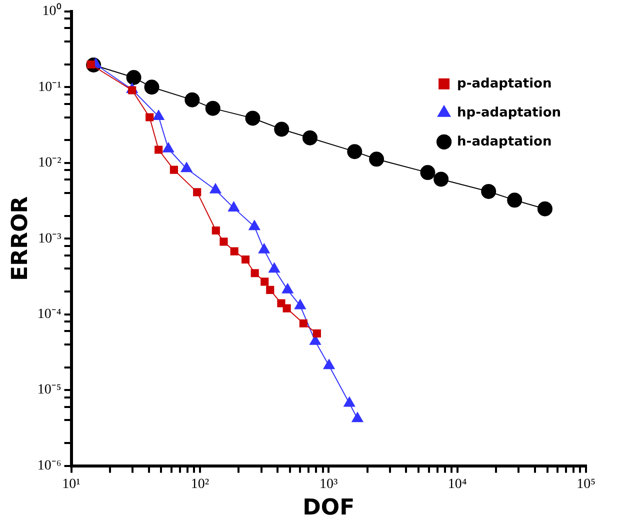 Image resolution: width=636 pixels, height=522 pixels. Describe the element at coordinates (586, 484) in the screenshot. I see `x-tick-label: 10⁵` at that location.